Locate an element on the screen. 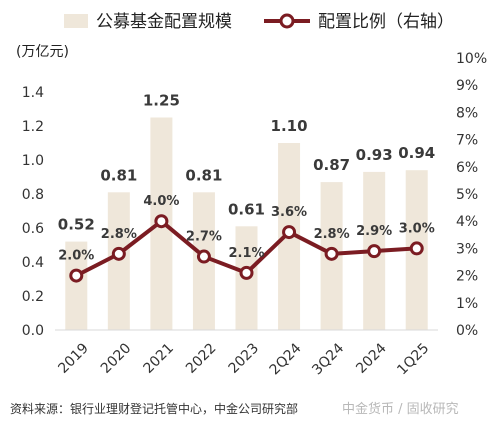 The image size is (490, 430). ratio-label-3Q24: 2.8% is located at coordinates (332, 234).